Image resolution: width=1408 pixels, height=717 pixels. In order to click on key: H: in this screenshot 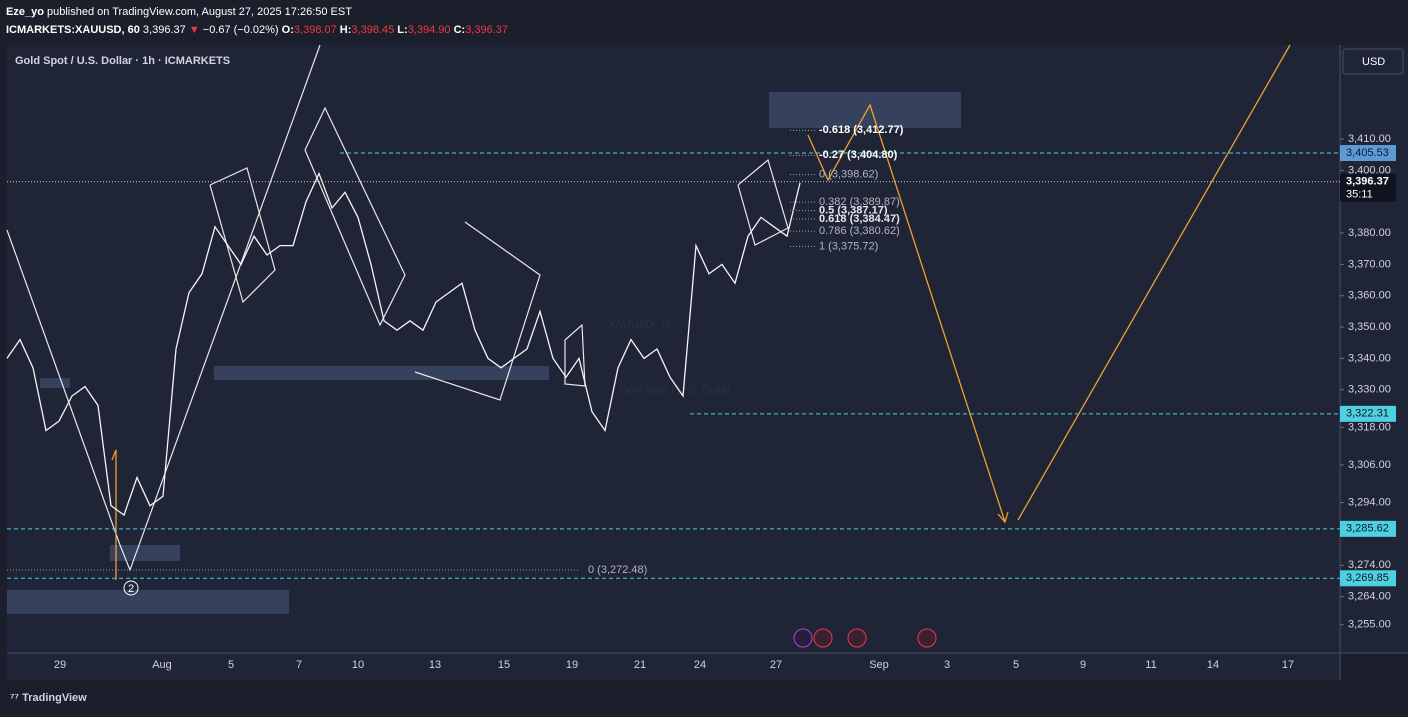, I will do `click(346, 30)`.